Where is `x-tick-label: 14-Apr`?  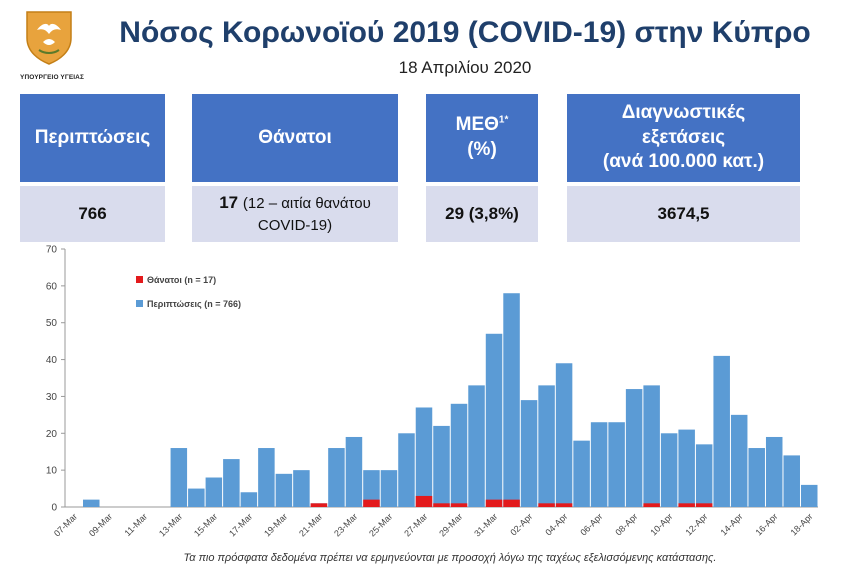
x-tick-label: 14-Apr is located at coordinates (731, 524).